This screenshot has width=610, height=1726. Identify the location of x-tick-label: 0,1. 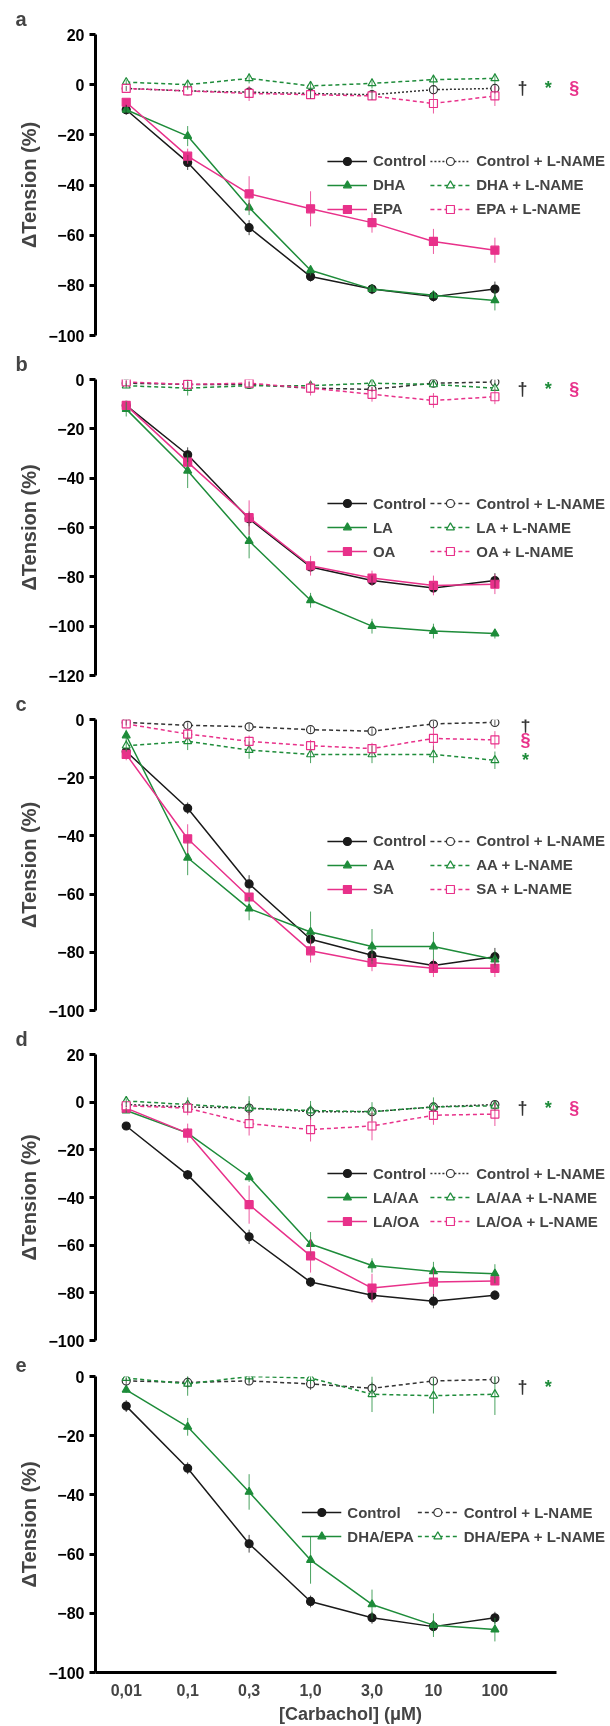
(187, 1690).